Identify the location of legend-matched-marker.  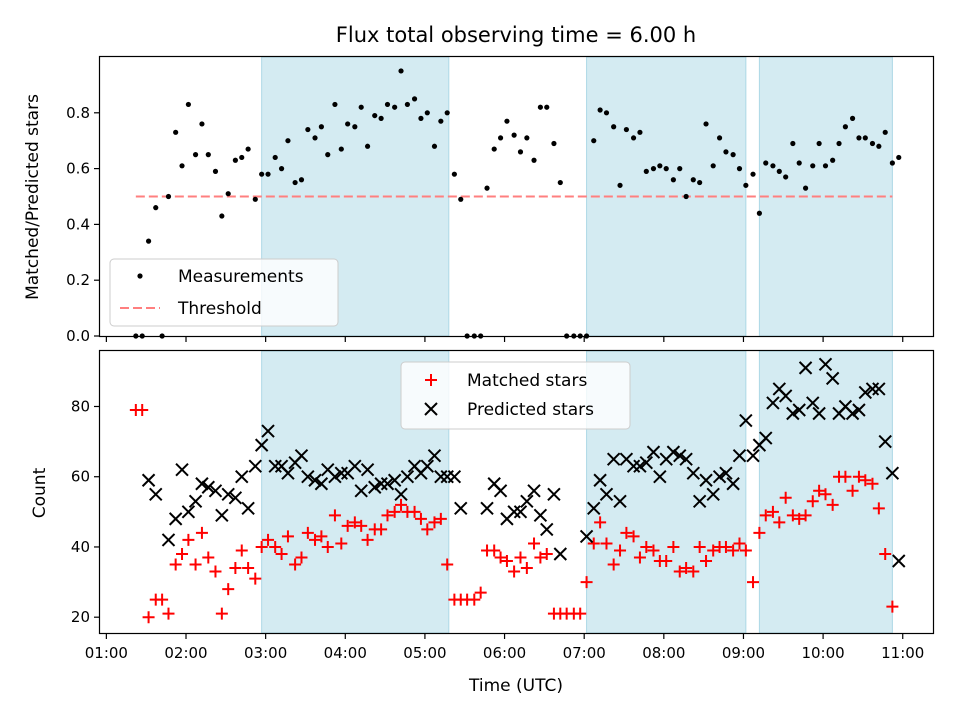
(431, 380).